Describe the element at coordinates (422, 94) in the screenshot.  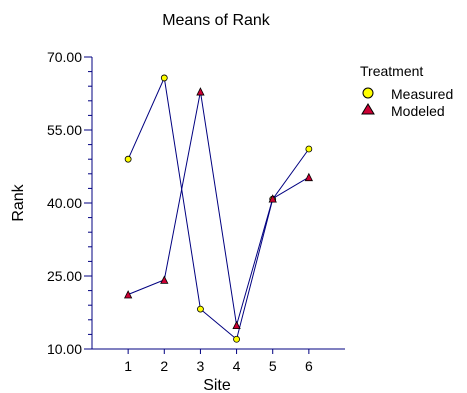
I see `legend-measured-label: Measured` at that location.